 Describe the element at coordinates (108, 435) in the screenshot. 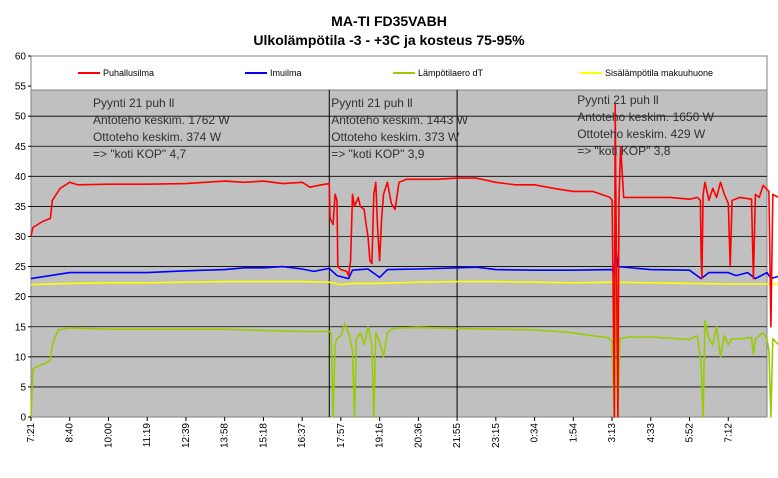

I see `x-tick-label: 10:00` at that location.